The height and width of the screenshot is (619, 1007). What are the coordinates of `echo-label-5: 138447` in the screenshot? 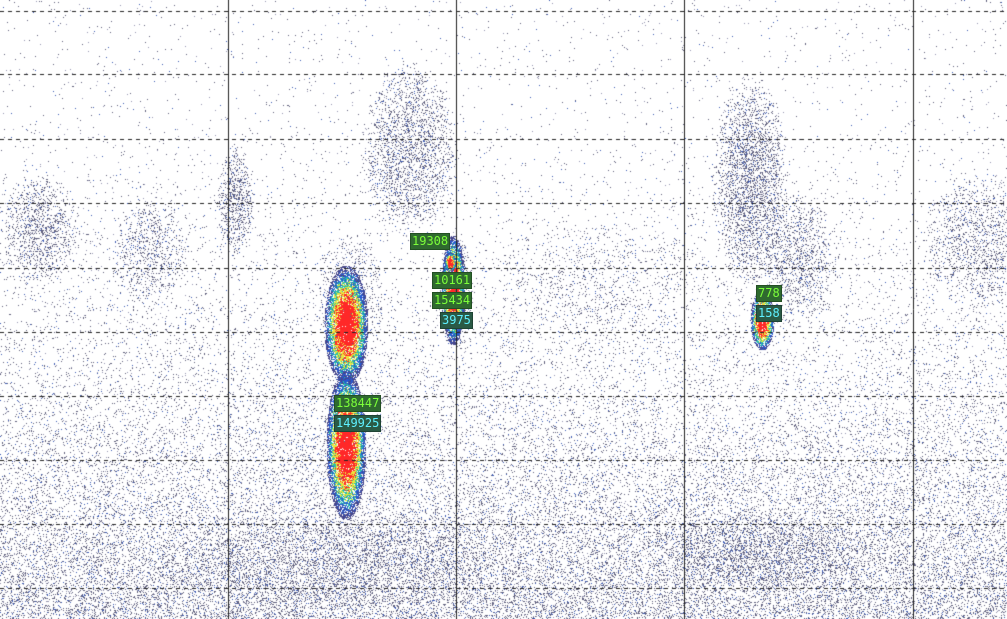 It's located at (358, 403).